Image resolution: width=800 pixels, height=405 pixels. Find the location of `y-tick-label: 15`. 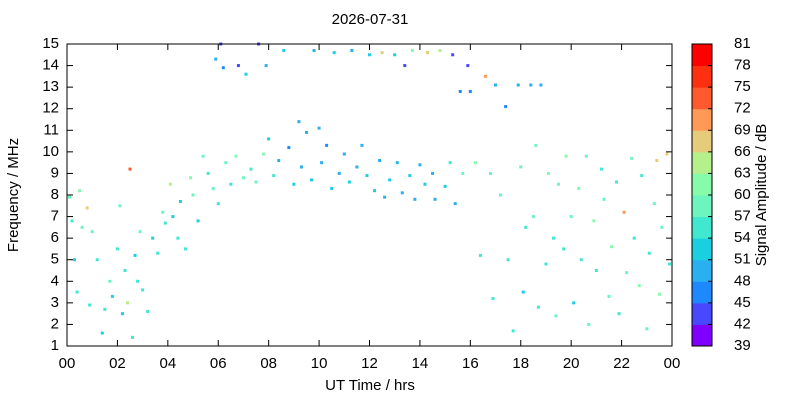

y-tick-label: 15 is located at coordinates (50, 43).